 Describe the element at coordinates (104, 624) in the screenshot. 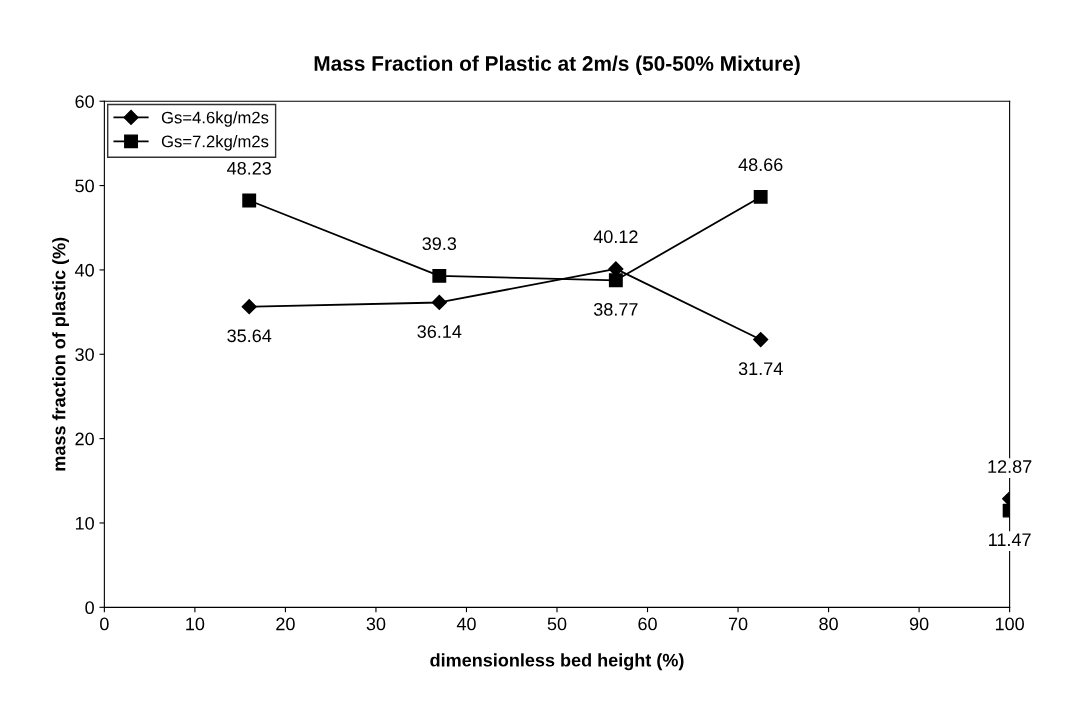

I see `x-tick-label: 0` at that location.